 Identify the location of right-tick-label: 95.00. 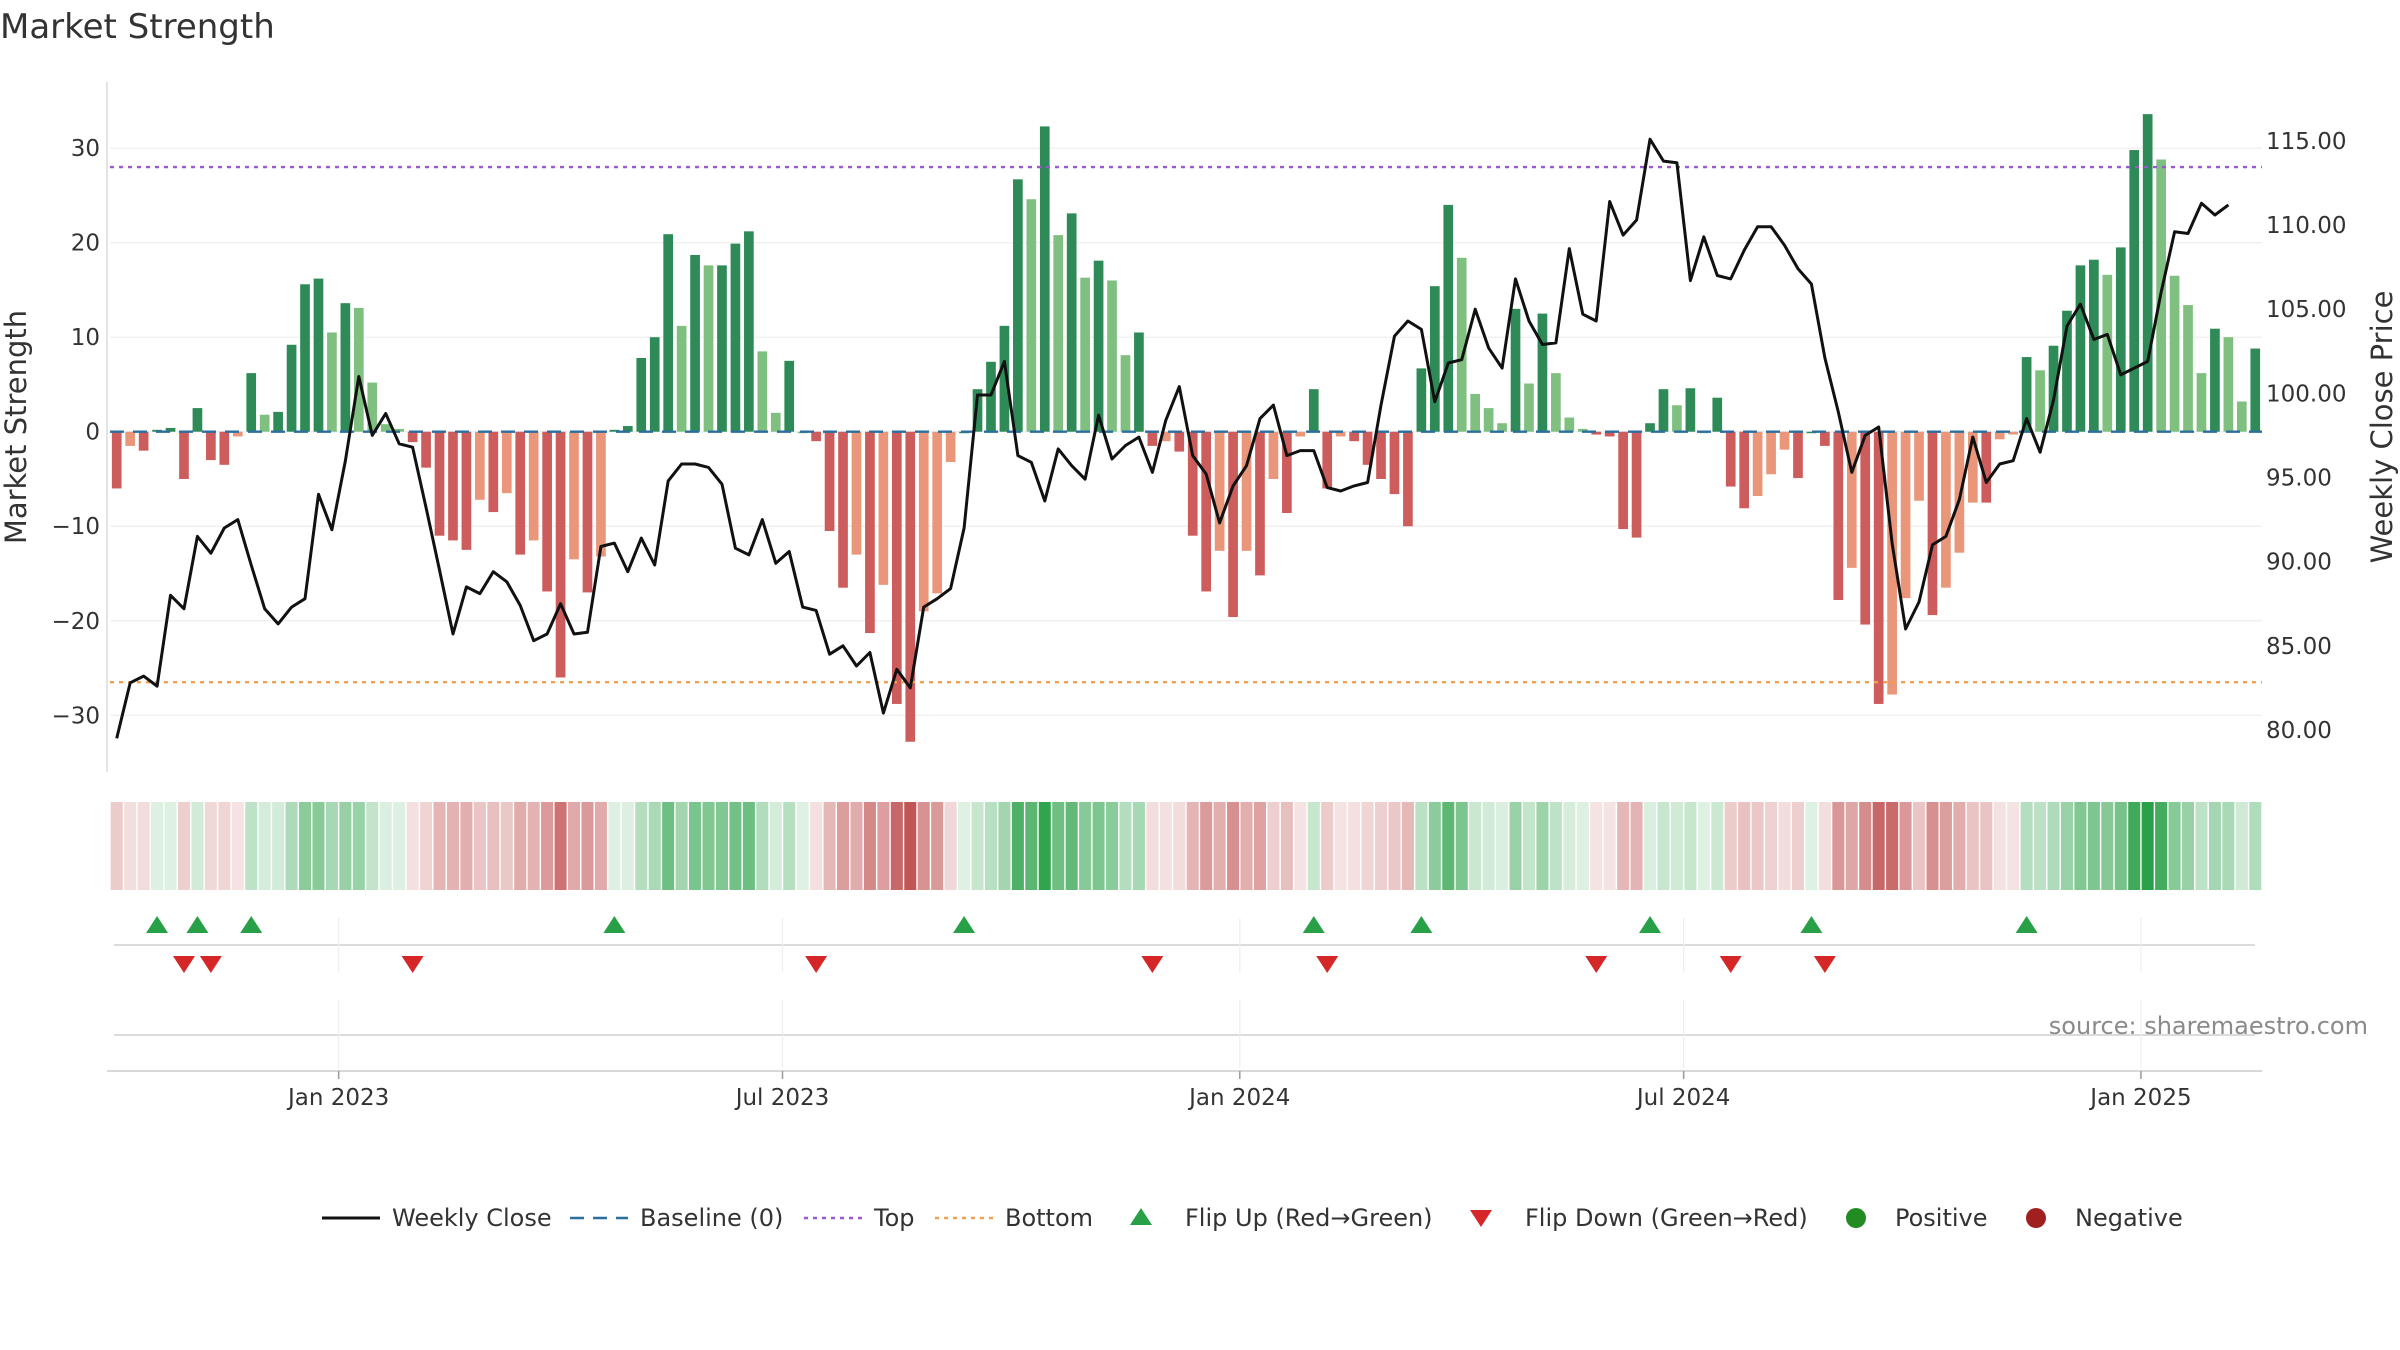
(2299, 478).